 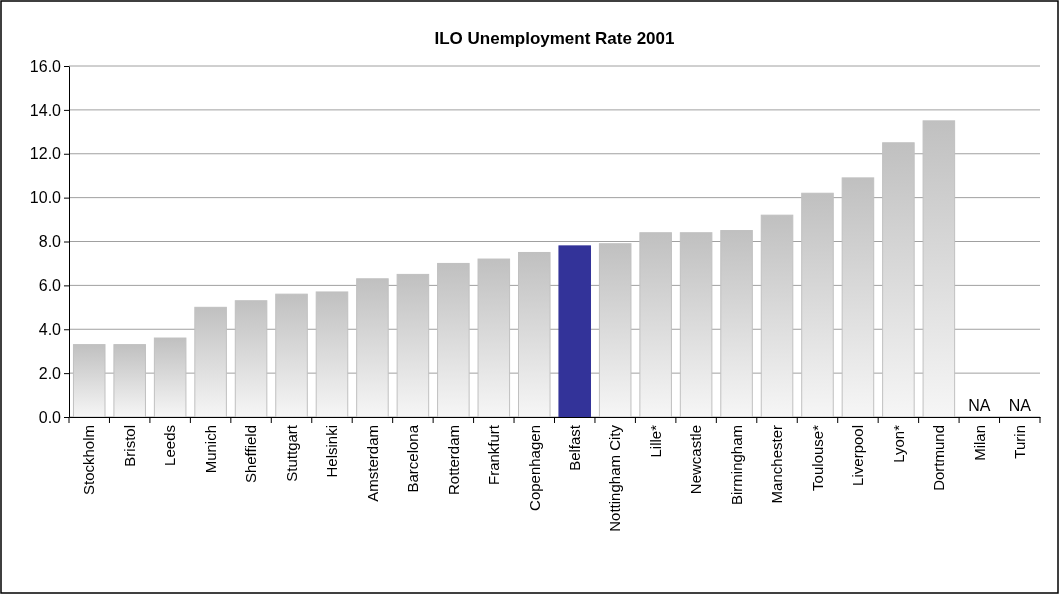 What do you see at coordinates (45, 110) in the screenshot?
I see `y-tick-label: 14.0` at bounding box center [45, 110].